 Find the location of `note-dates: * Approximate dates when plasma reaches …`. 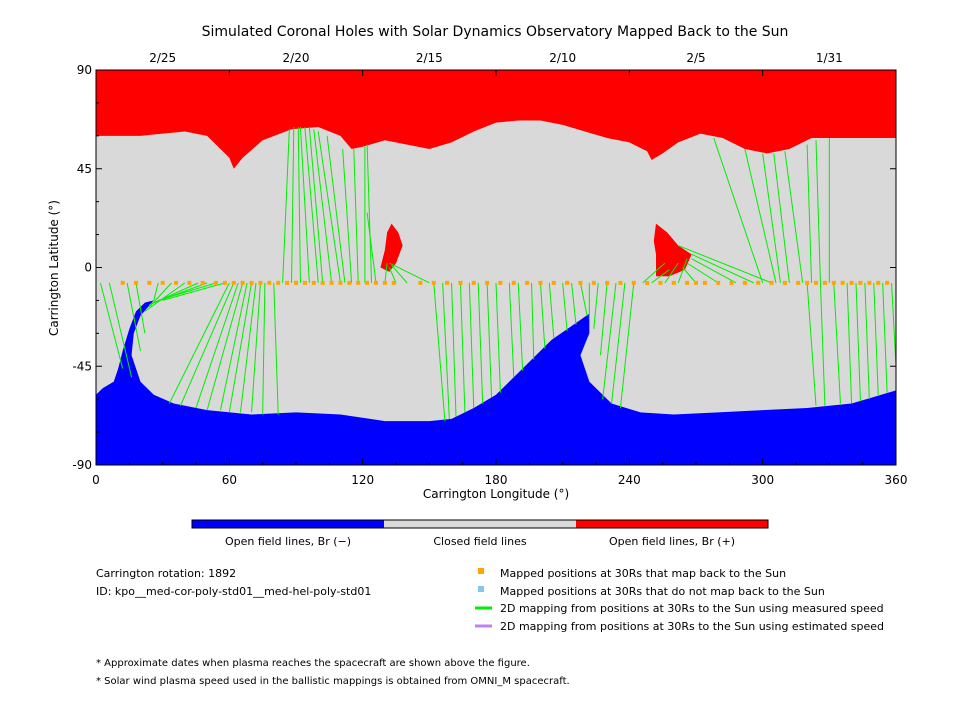

note-dates: * Approximate dates when plasma reaches … is located at coordinates (313, 663).